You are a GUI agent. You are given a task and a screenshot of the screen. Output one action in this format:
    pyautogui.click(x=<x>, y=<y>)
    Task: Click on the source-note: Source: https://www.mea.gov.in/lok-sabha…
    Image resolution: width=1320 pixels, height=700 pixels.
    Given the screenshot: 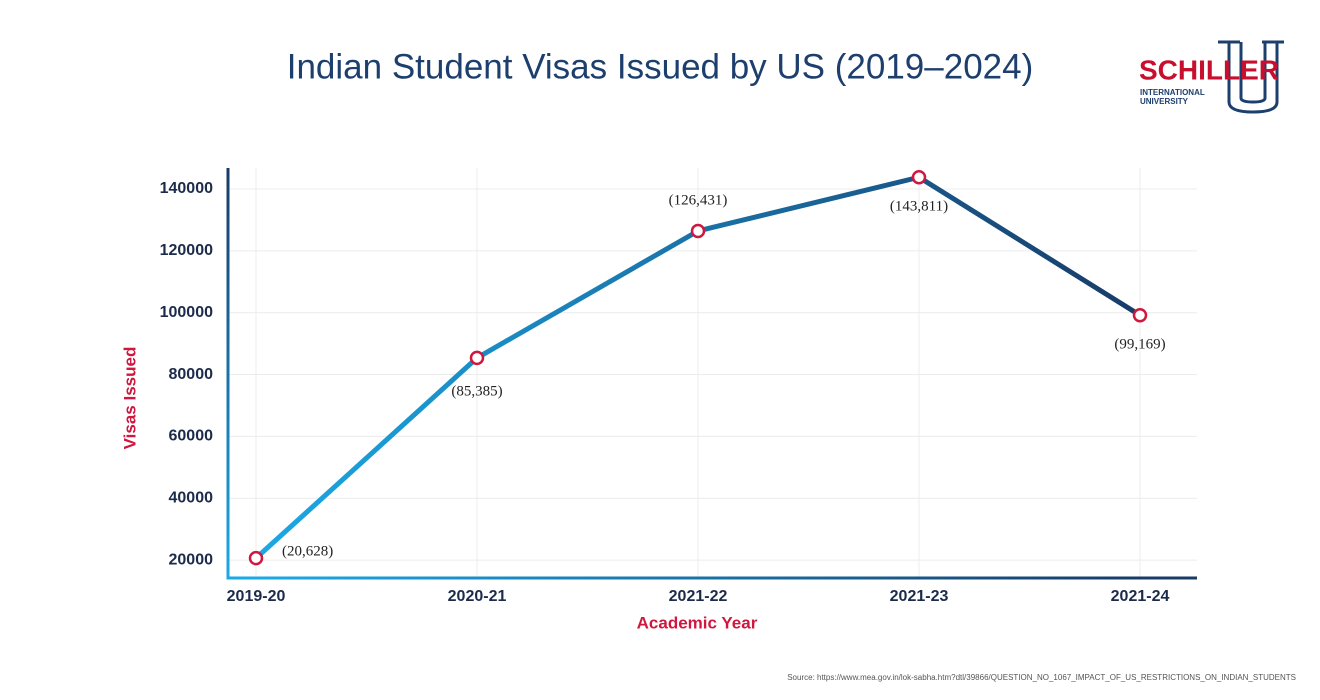 What is the action you would take?
    pyautogui.click(x=1041, y=677)
    